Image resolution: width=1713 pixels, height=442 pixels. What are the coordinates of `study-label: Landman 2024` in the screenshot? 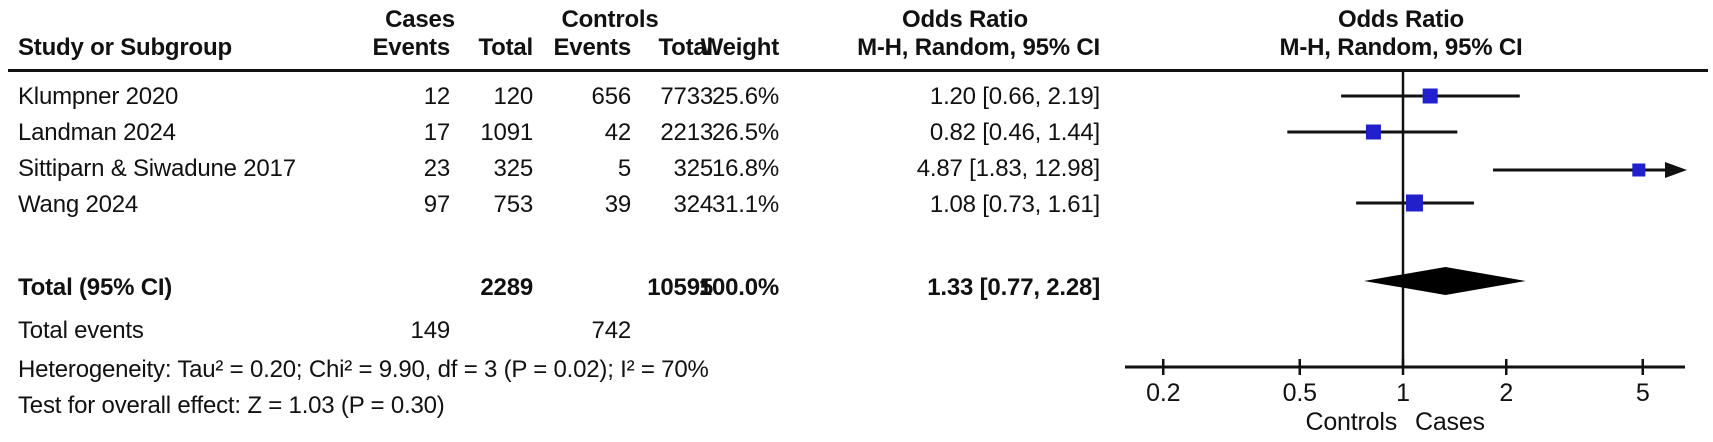 It's located at (97, 132).